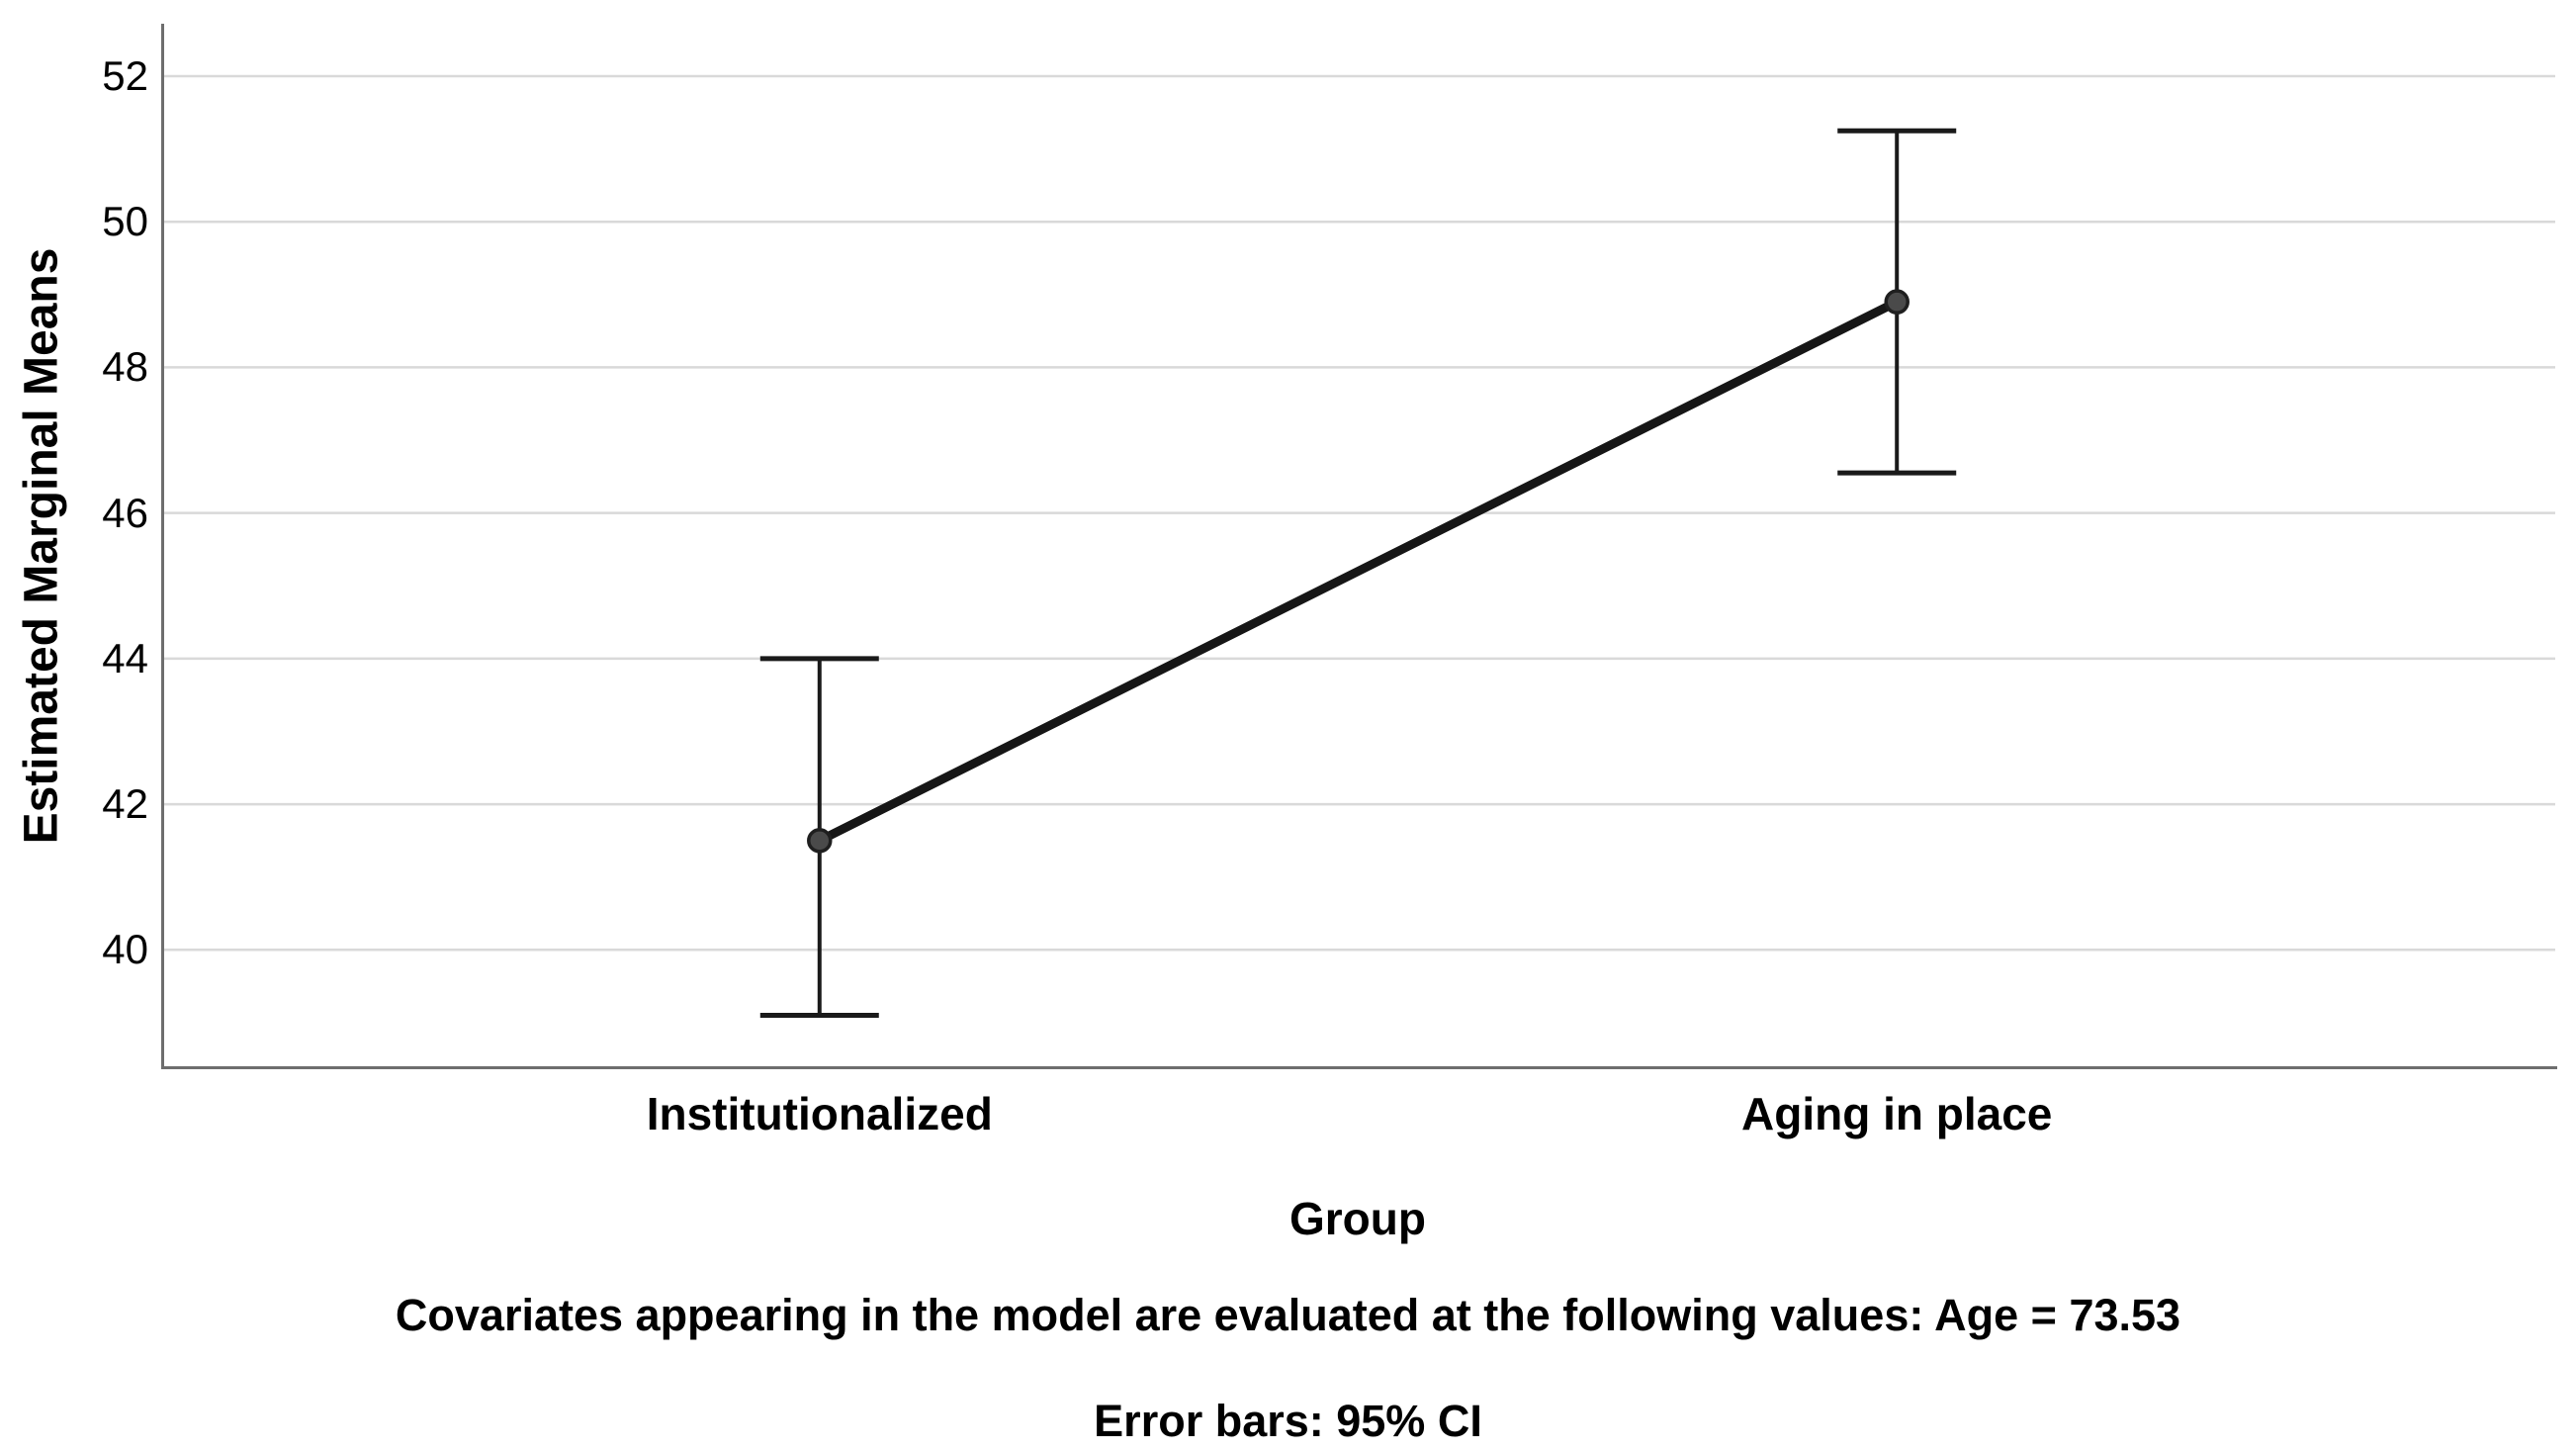 The height and width of the screenshot is (1452, 2576). Describe the element at coordinates (820, 841) in the screenshot. I see `data-point-institutionalized` at that location.